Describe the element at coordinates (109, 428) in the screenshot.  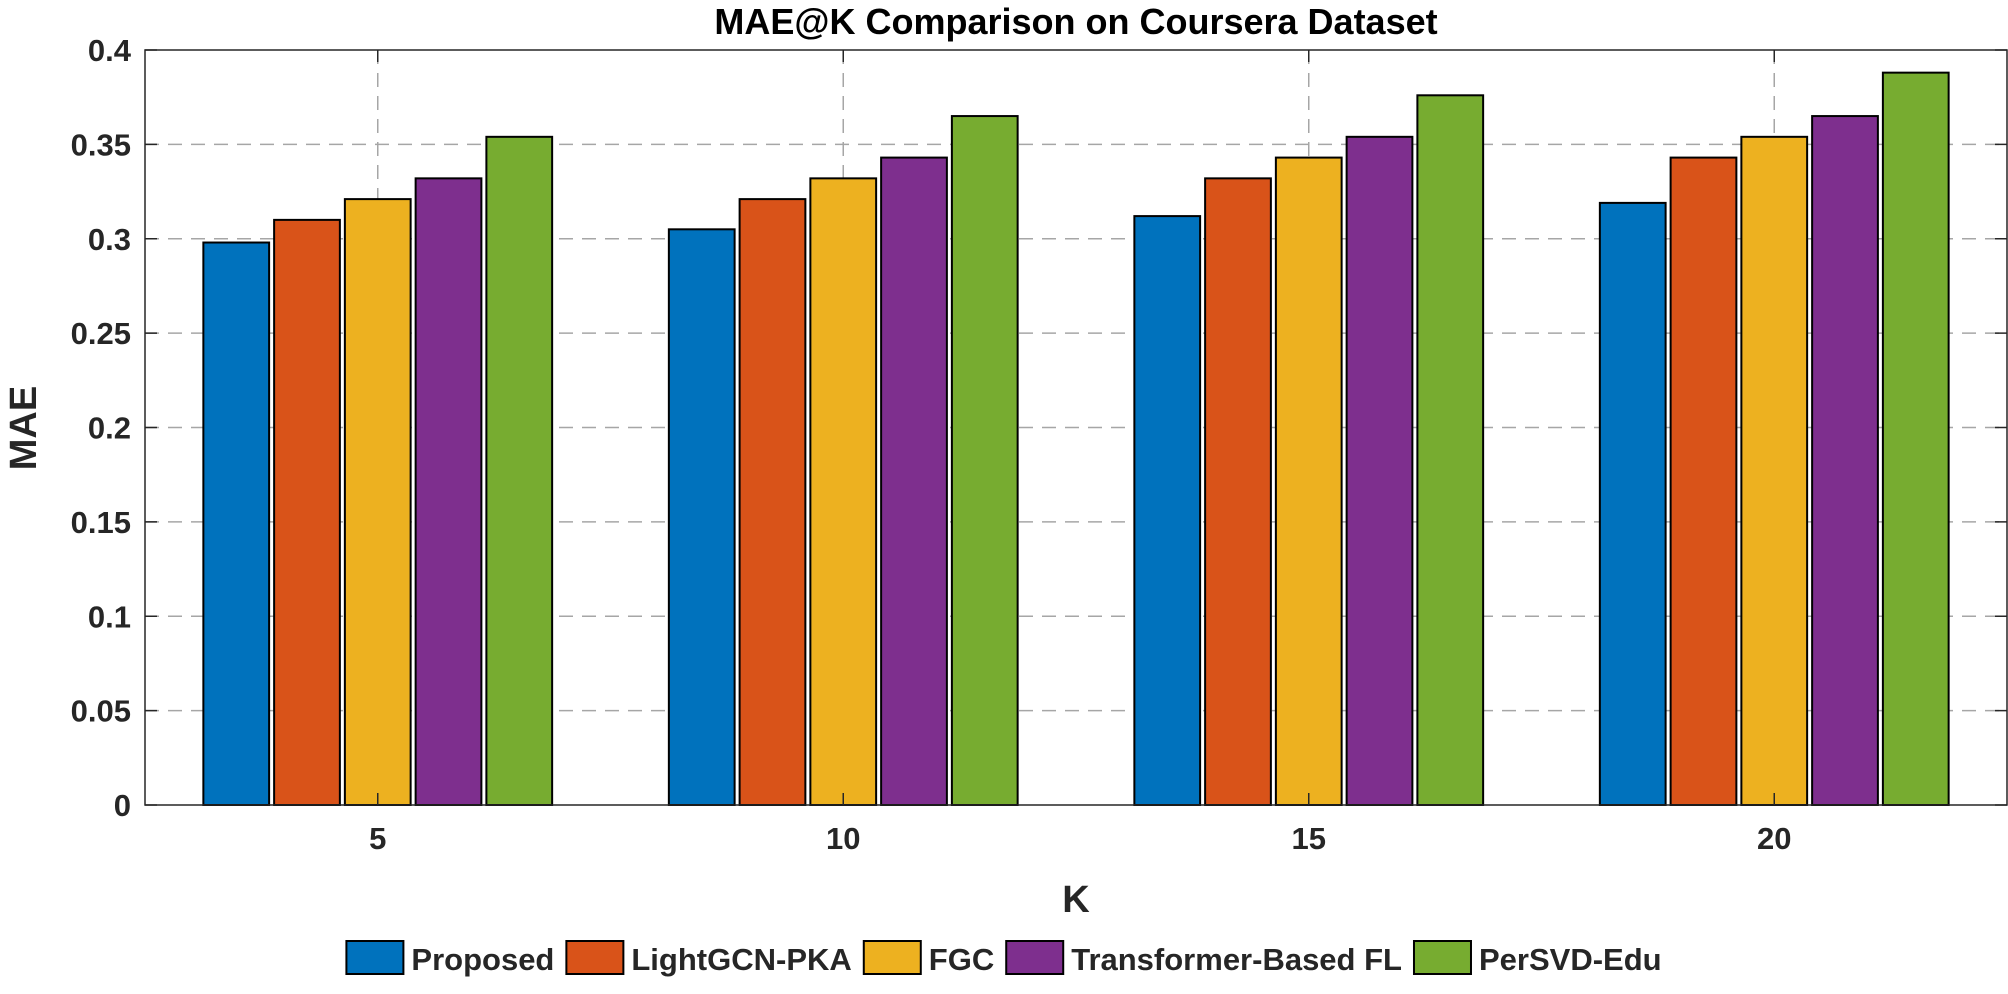
I see `y-tick-label: 0.2` at that location.